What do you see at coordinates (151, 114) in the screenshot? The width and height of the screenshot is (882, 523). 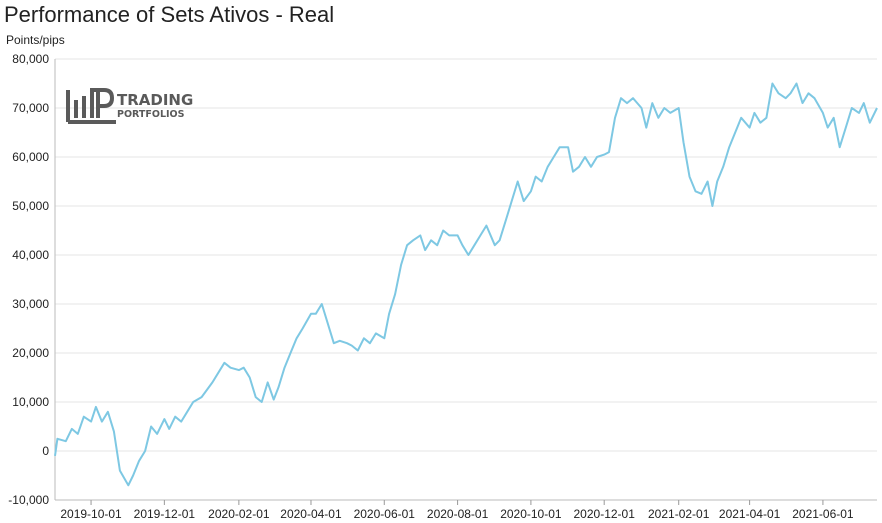 I see `logo-text-portfolios: PORTFOLIOS` at bounding box center [151, 114].